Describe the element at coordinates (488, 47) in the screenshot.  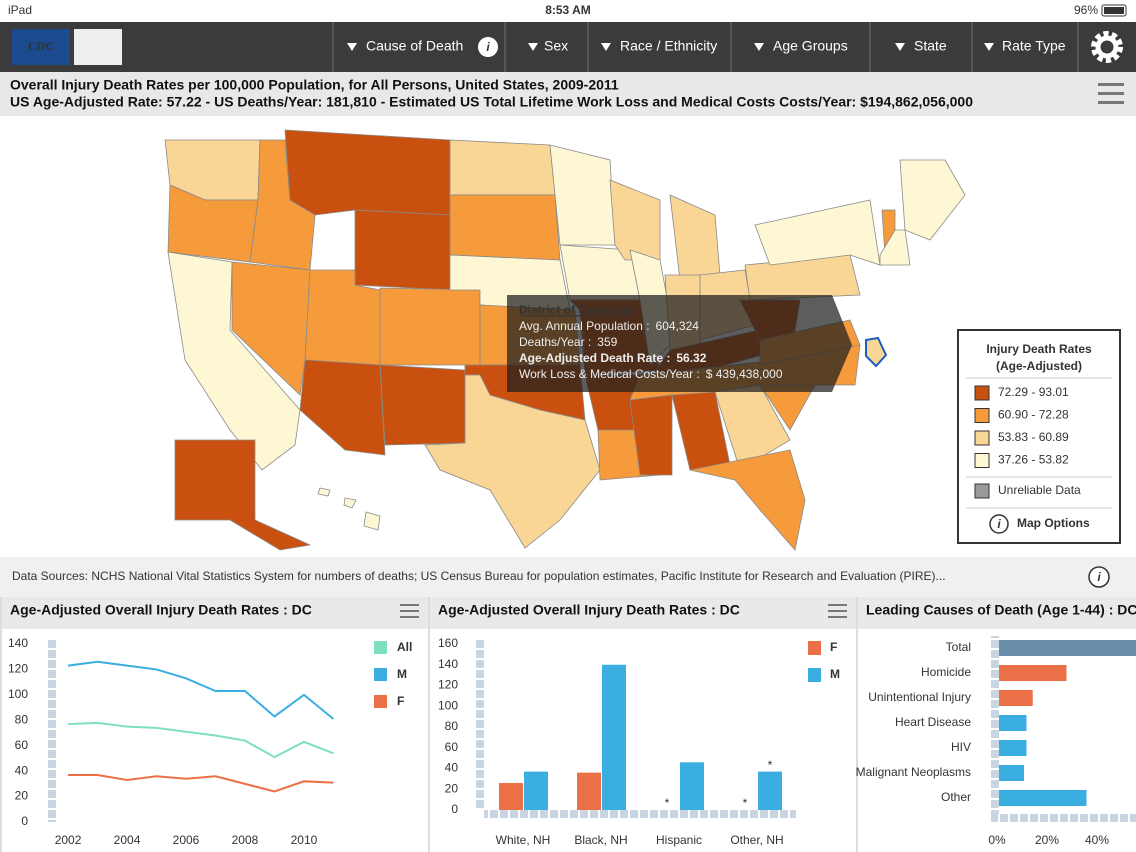
I see `info-icon` at that location.